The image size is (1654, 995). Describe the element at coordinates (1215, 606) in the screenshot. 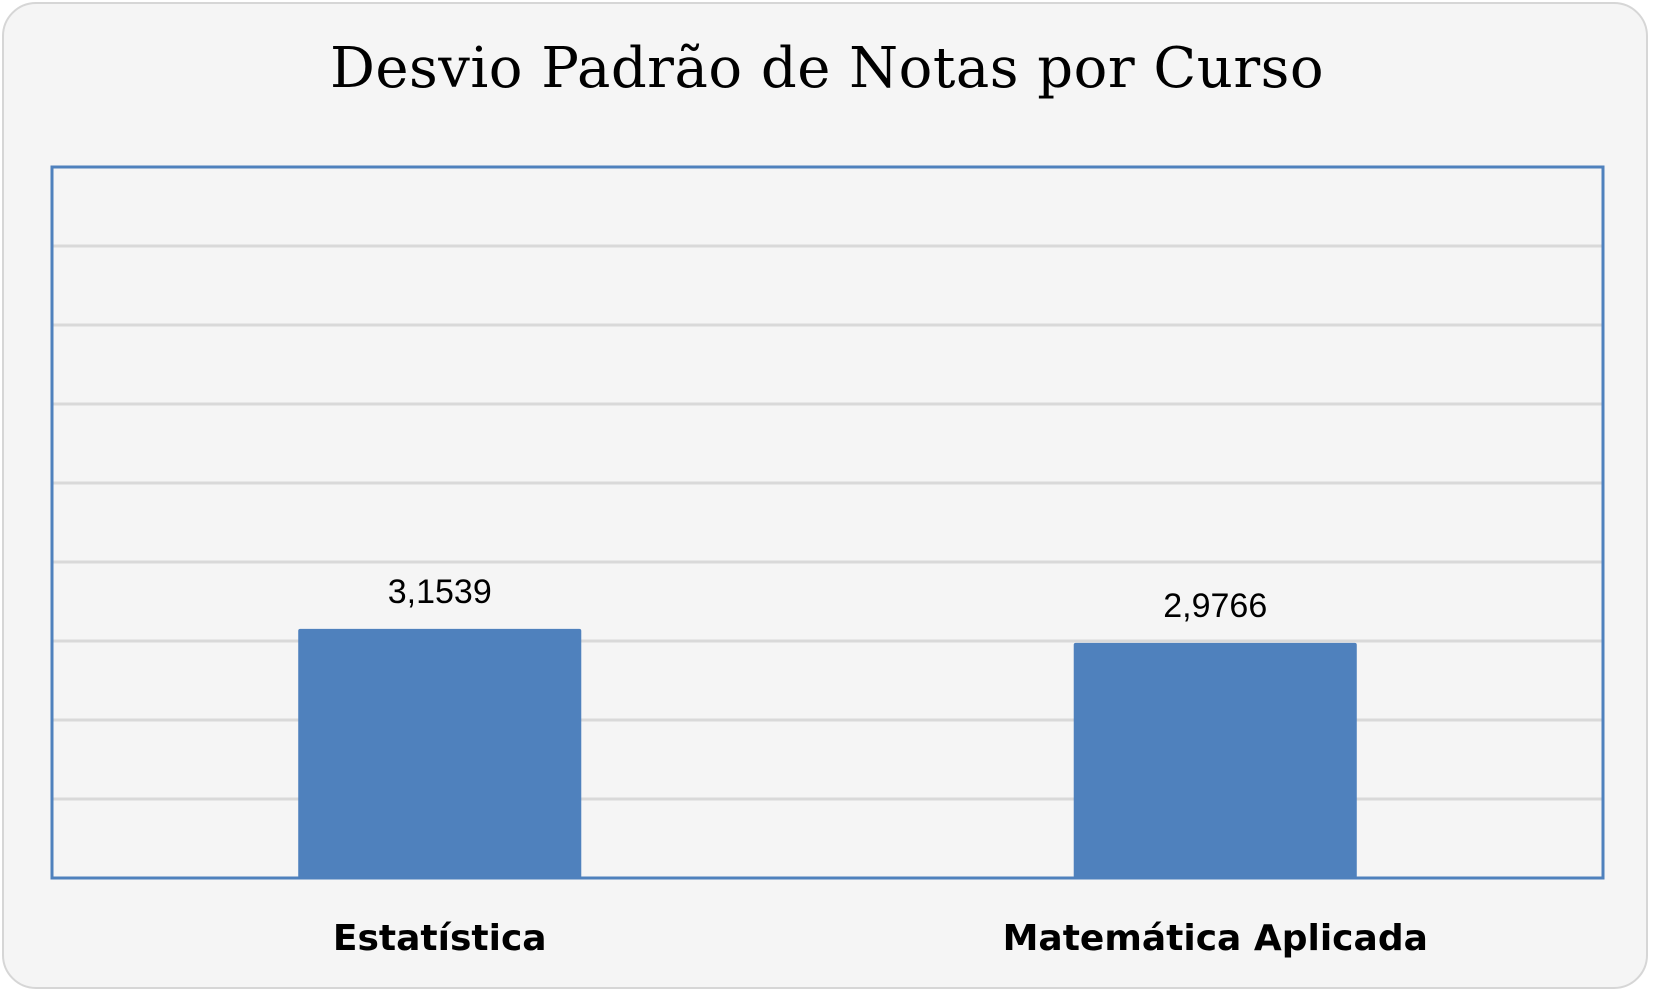

I see `bar-value-label: 2,9766` at that location.